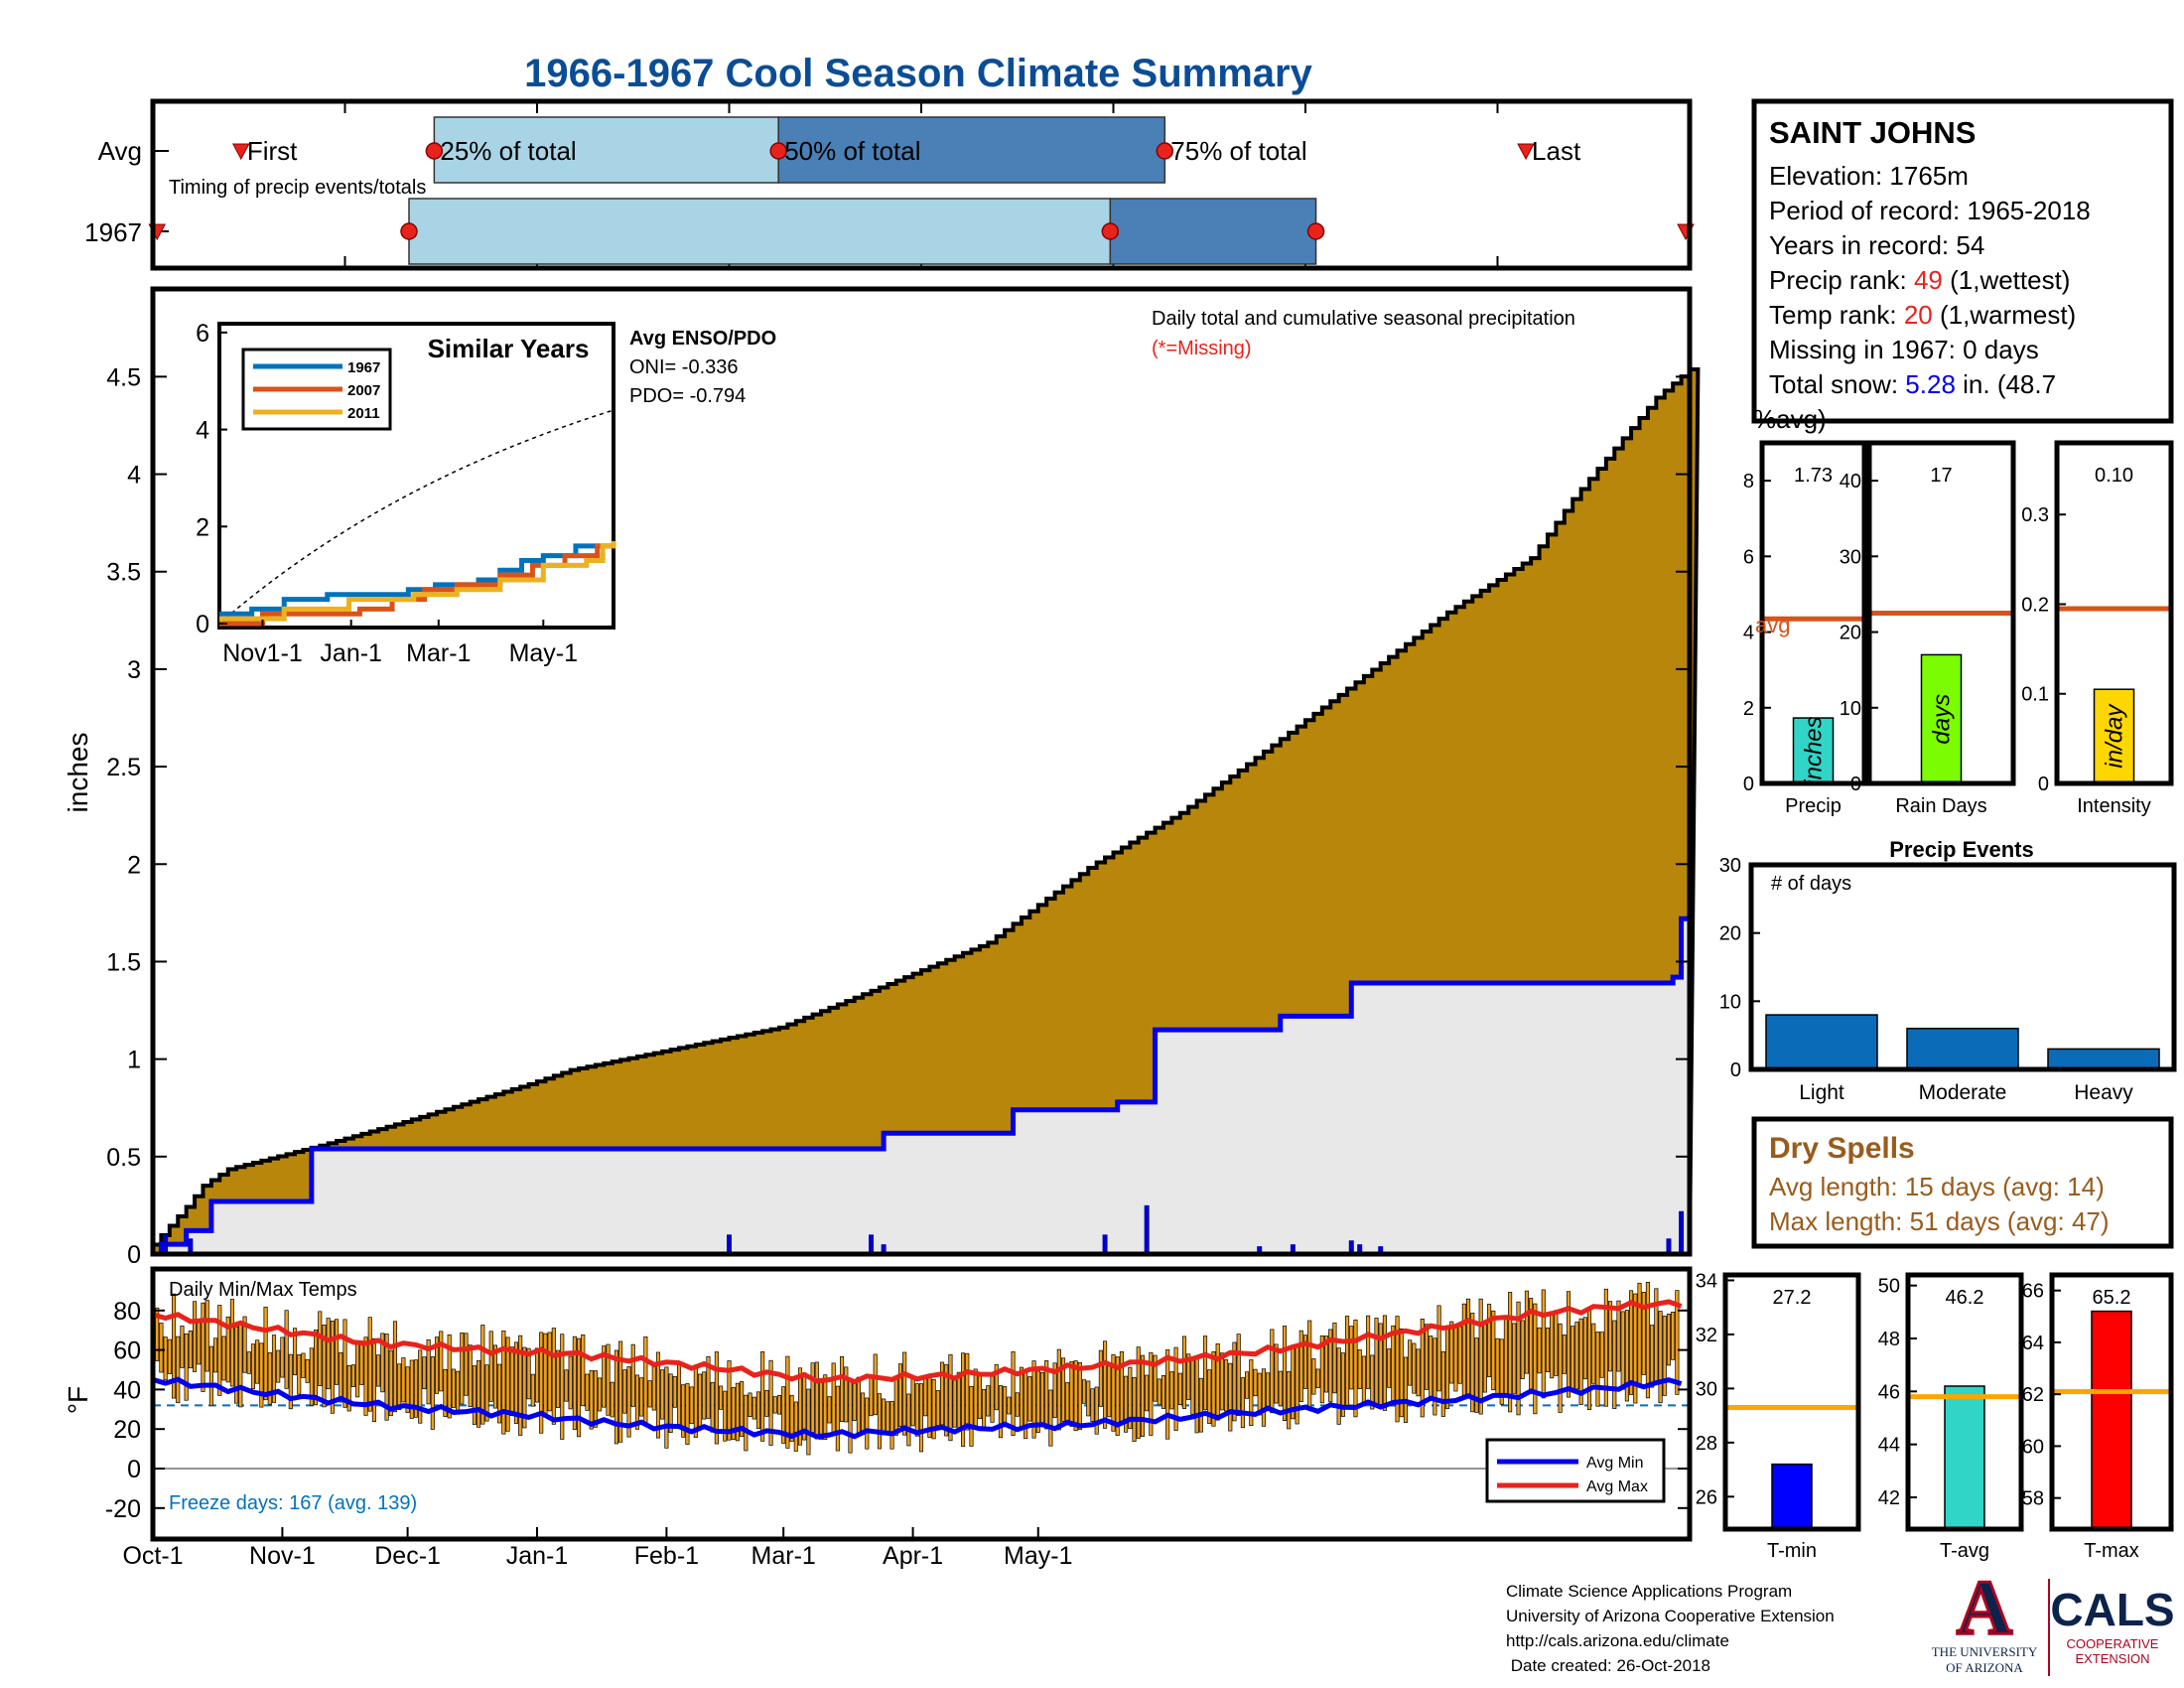 Image resolution: width=2184 pixels, height=1688 pixels. Describe the element at coordinates (2111, 1402) in the screenshot. I see `tmax-frame` at that location.